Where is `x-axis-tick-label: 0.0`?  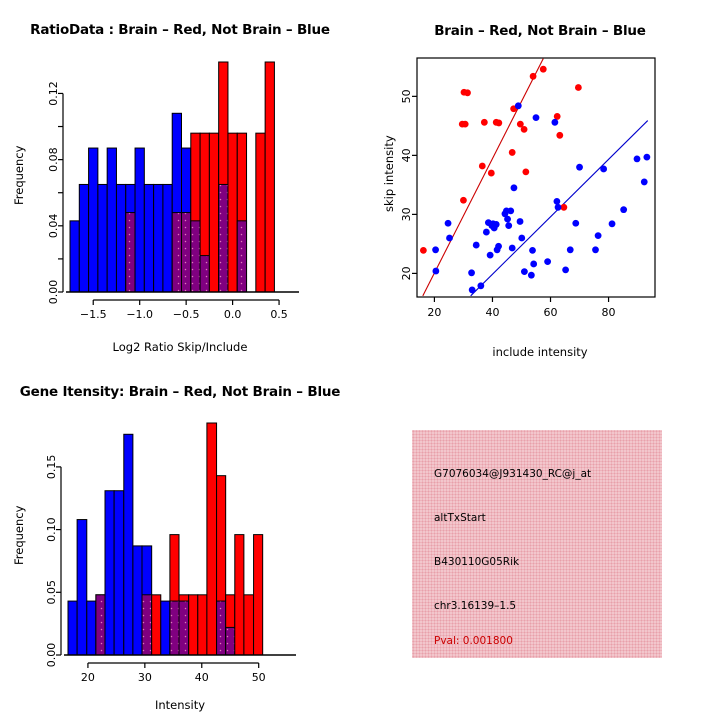 x-axis-tick-label: 0.0 is located at coordinates (233, 314).